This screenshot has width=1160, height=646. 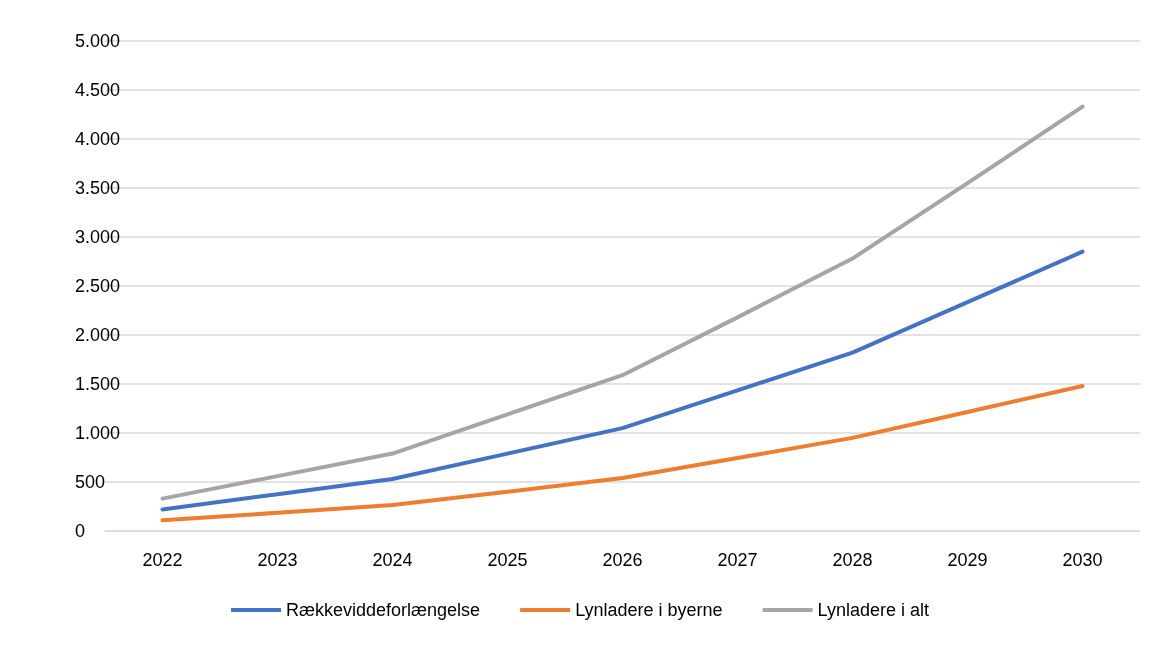 I want to click on x-tick-label: 2024, so click(x=392, y=560).